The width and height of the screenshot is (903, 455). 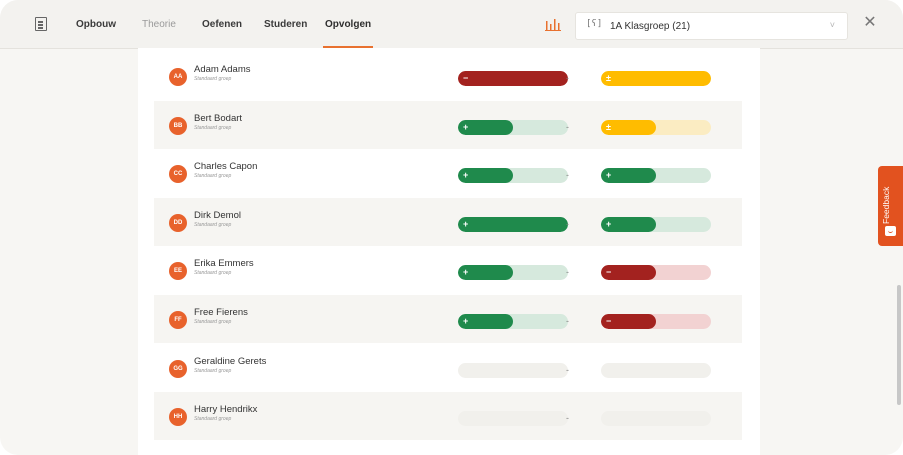 What do you see at coordinates (178, 417) in the screenshot?
I see `avatar: HH` at bounding box center [178, 417].